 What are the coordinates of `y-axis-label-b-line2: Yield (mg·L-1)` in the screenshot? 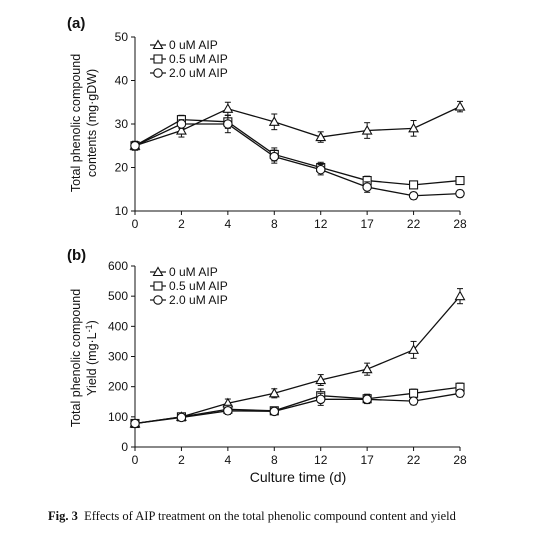 It's located at (91, 358).